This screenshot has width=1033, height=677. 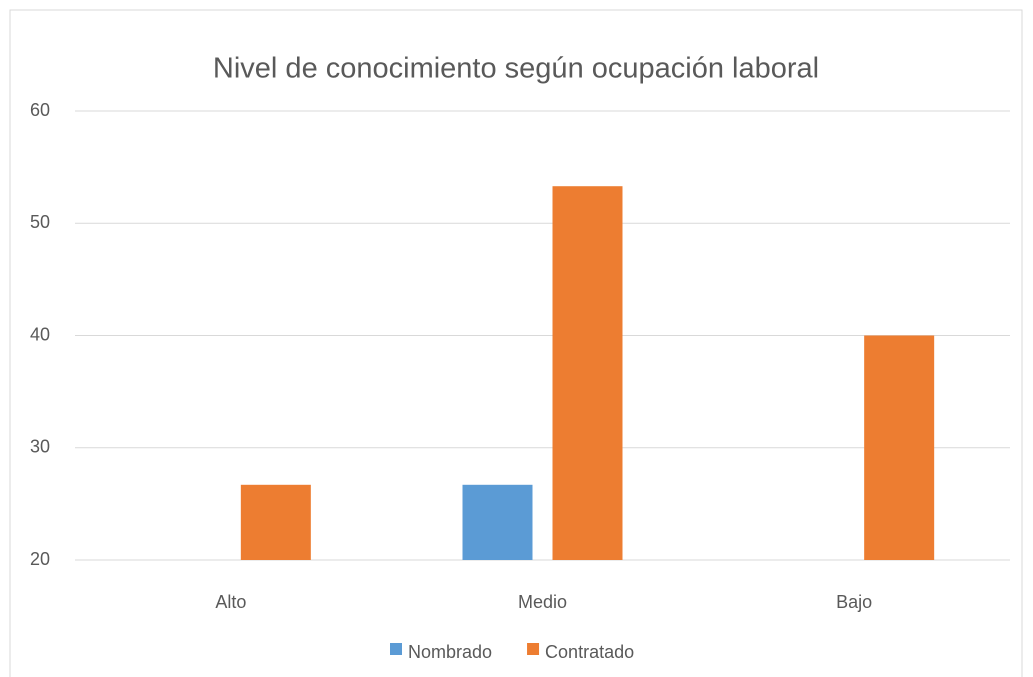 I want to click on x-tick-label: Bajo, so click(x=854, y=602).